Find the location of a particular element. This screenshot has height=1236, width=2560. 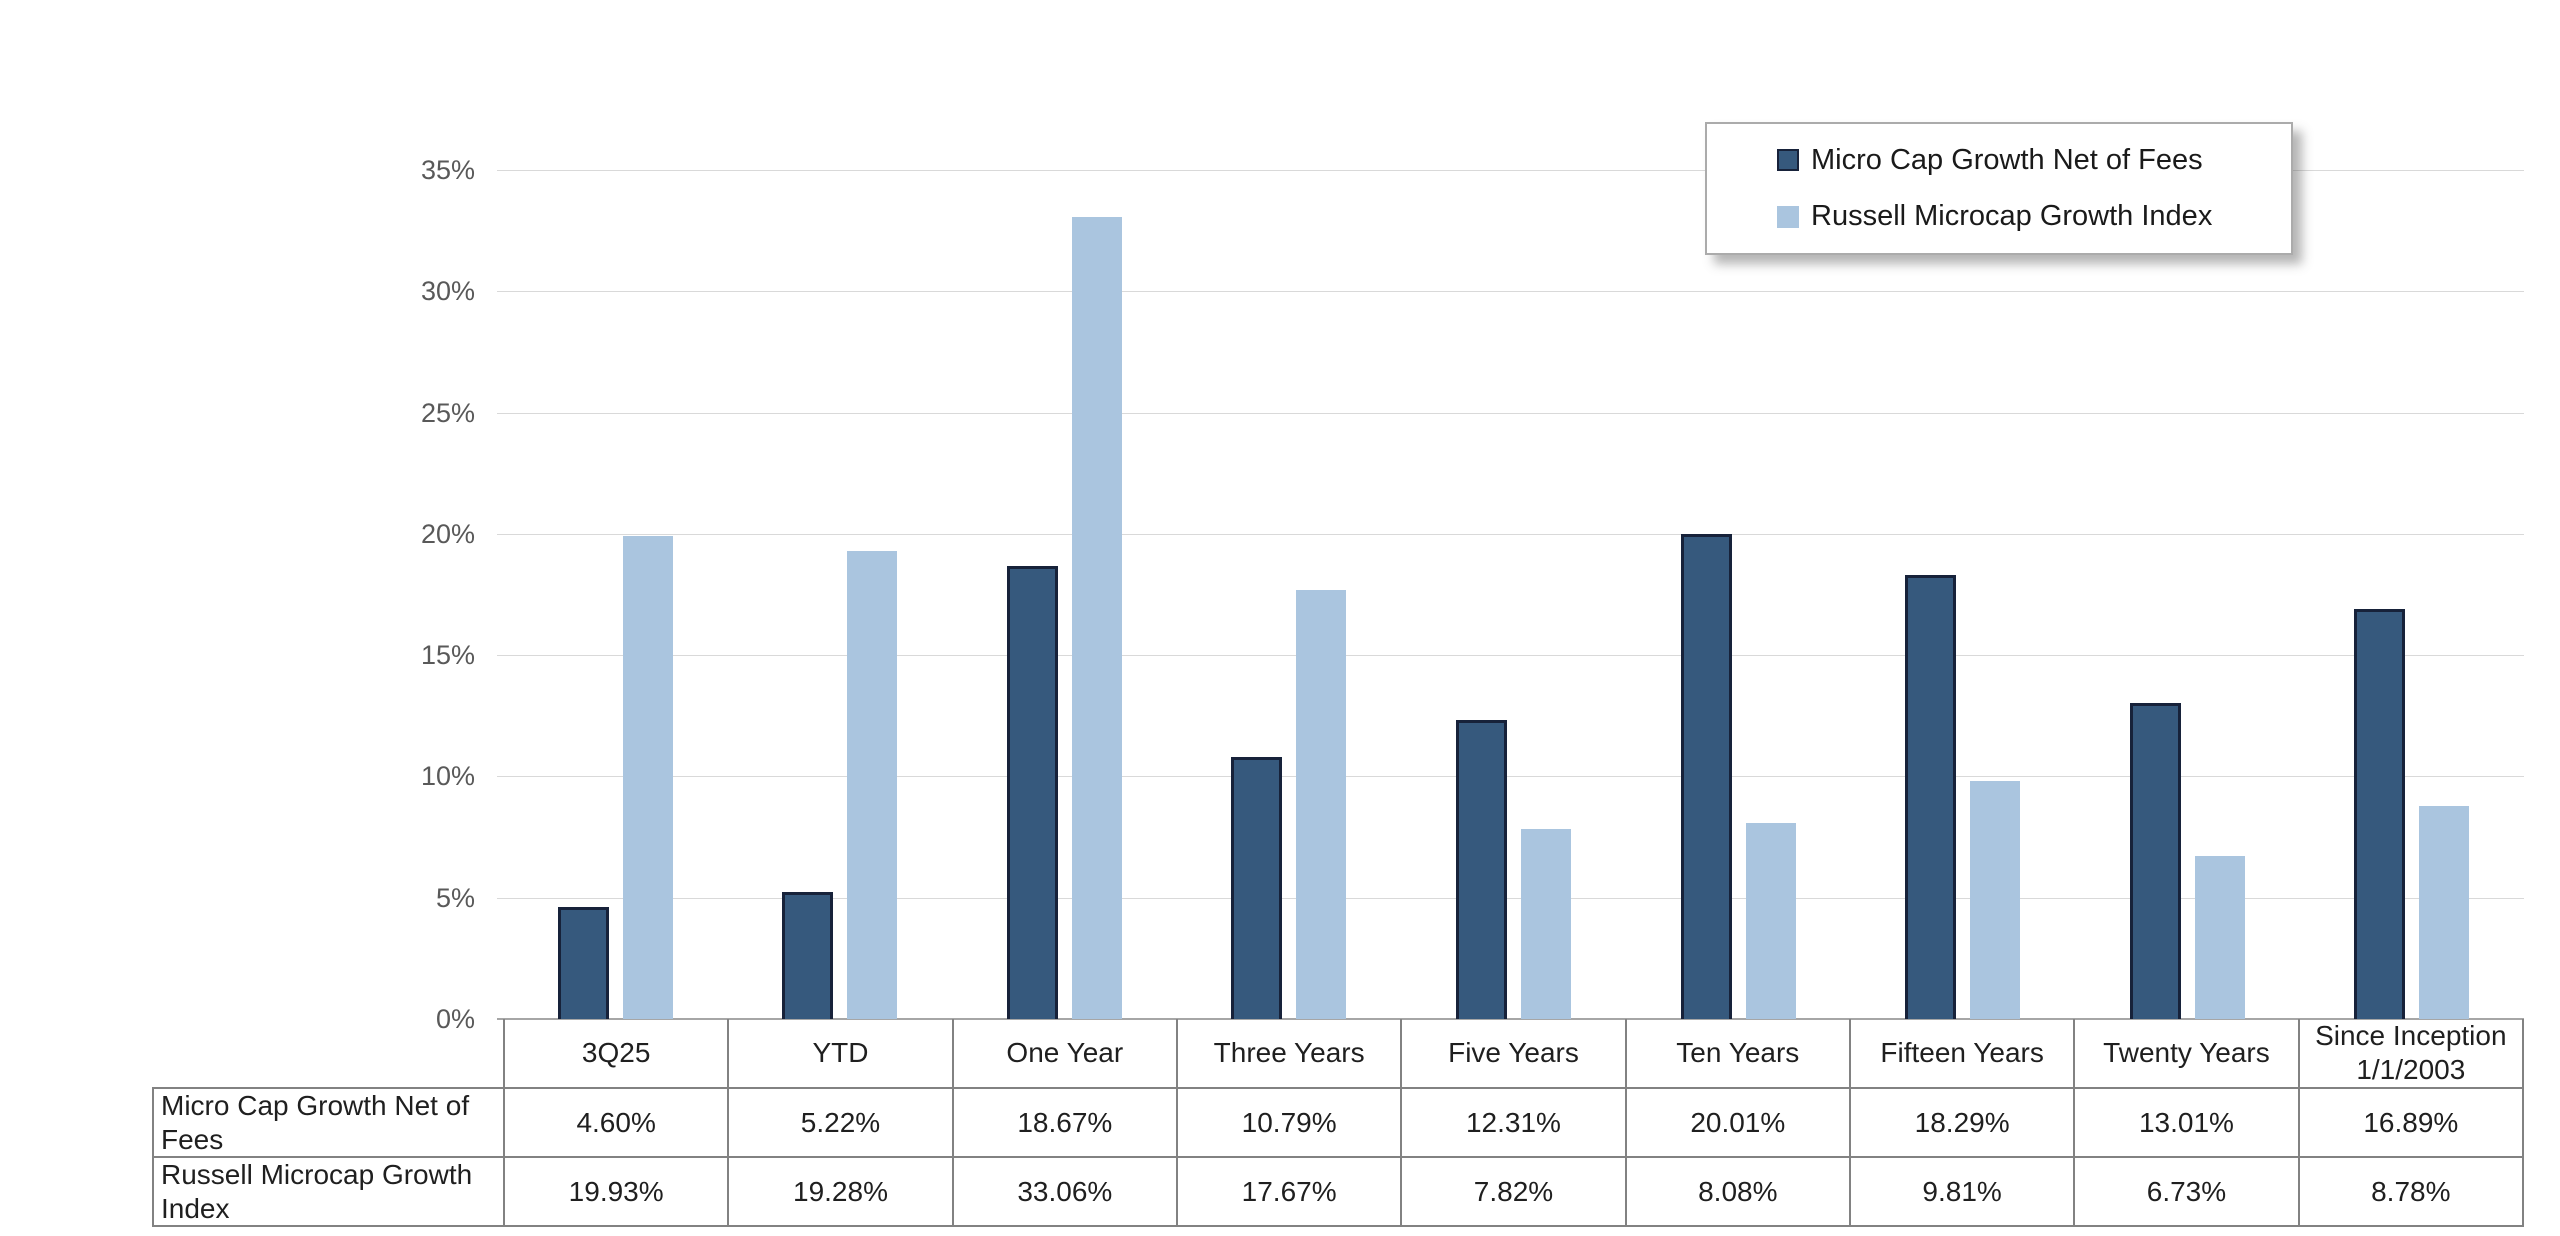

bar-group-ten-years is located at coordinates (1738, 776).